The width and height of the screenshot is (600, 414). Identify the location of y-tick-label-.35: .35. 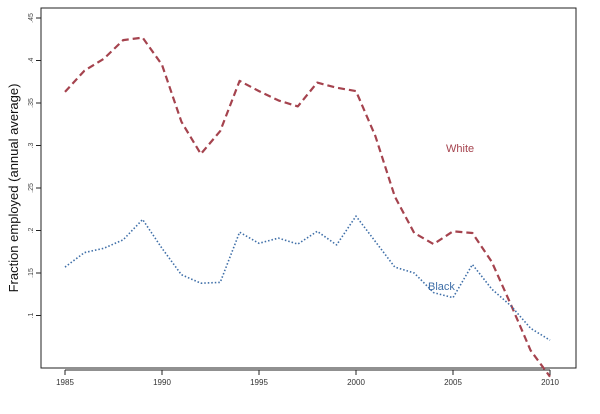
(31, 103).